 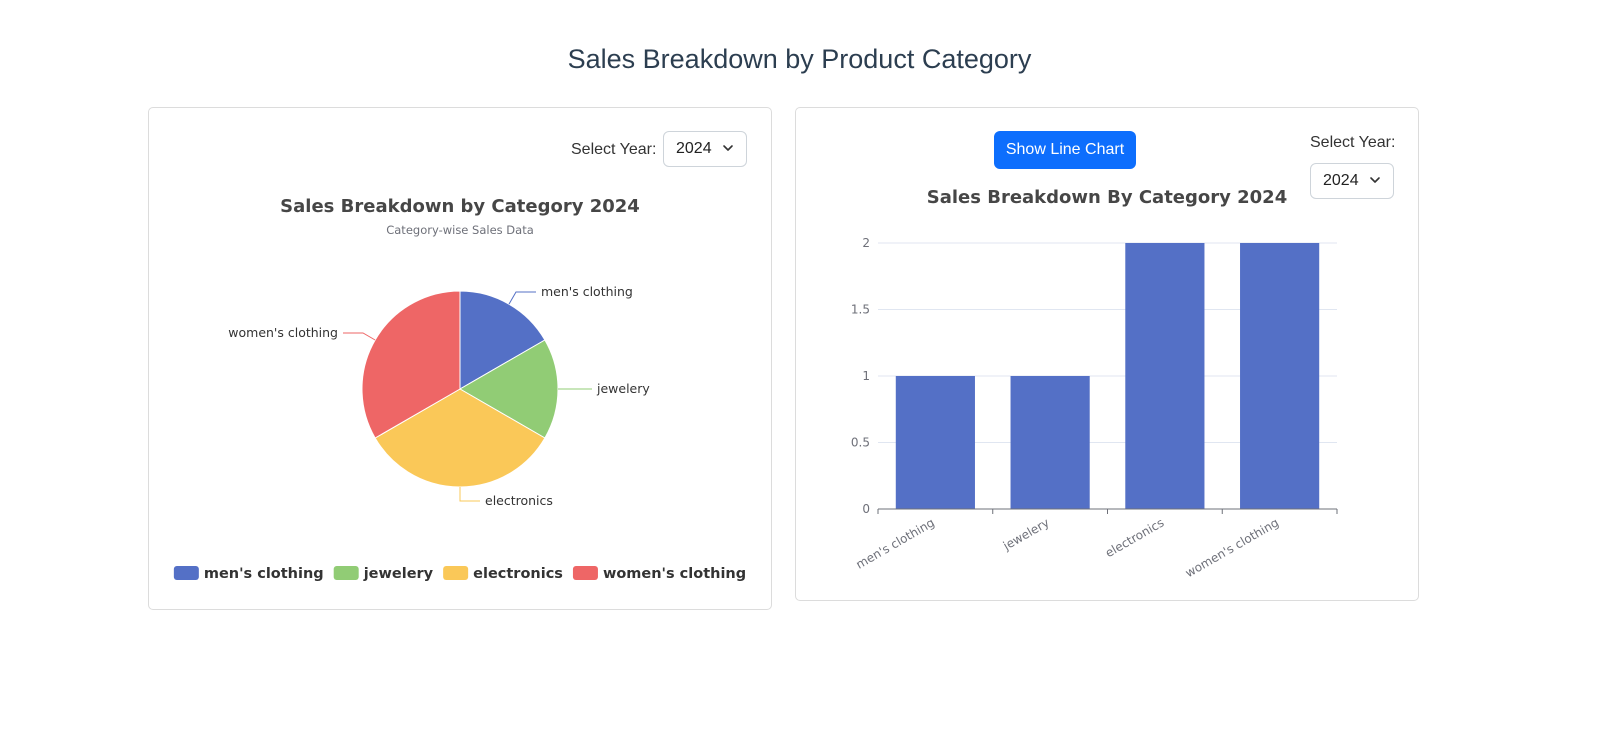 What do you see at coordinates (623, 388) in the screenshot?
I see `pie-slice-label: jewelery` at bounding box center [623, 388].